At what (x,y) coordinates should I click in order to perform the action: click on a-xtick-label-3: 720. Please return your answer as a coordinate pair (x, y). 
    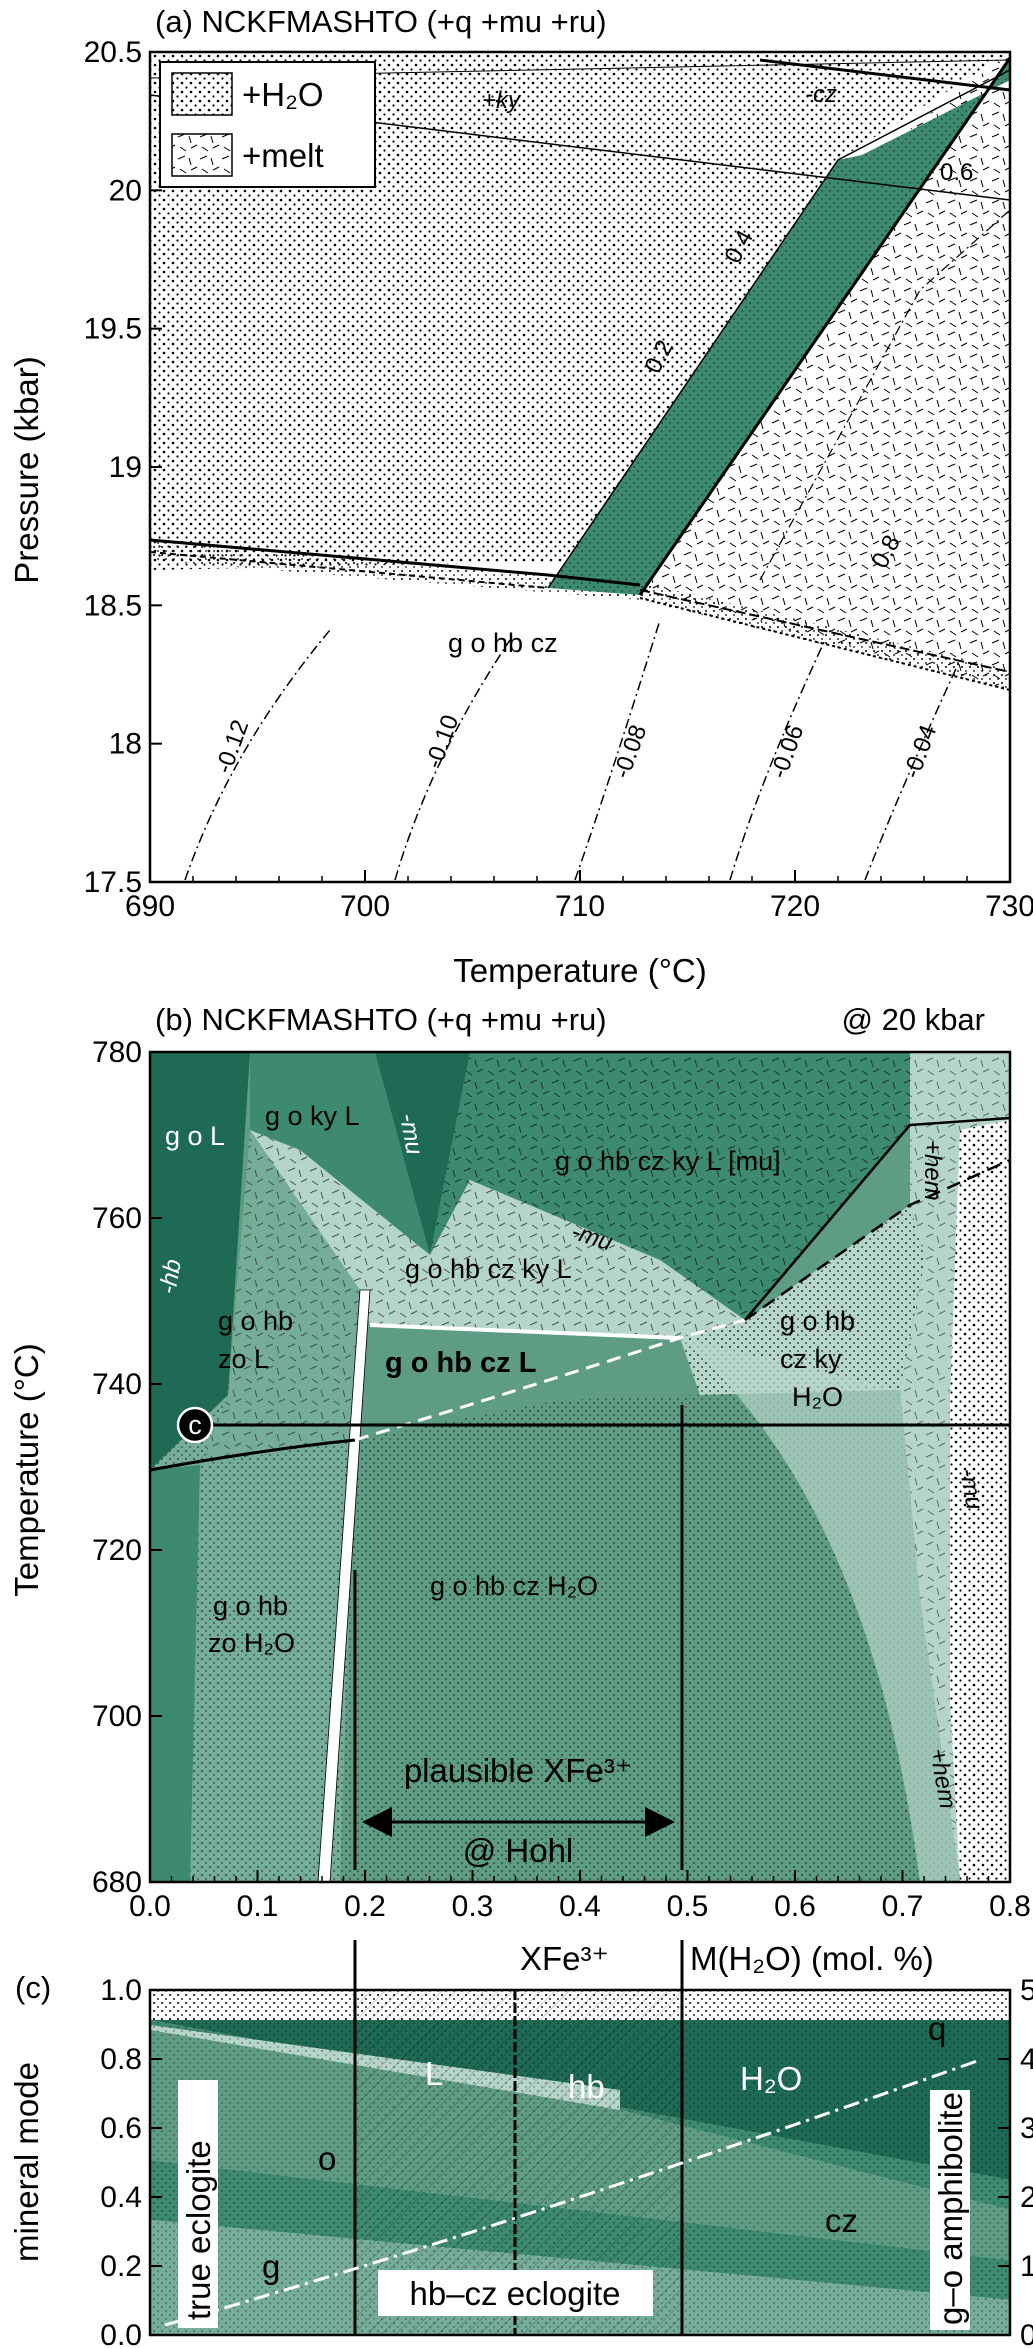
    Looking at the image, I should click on (795, 906).